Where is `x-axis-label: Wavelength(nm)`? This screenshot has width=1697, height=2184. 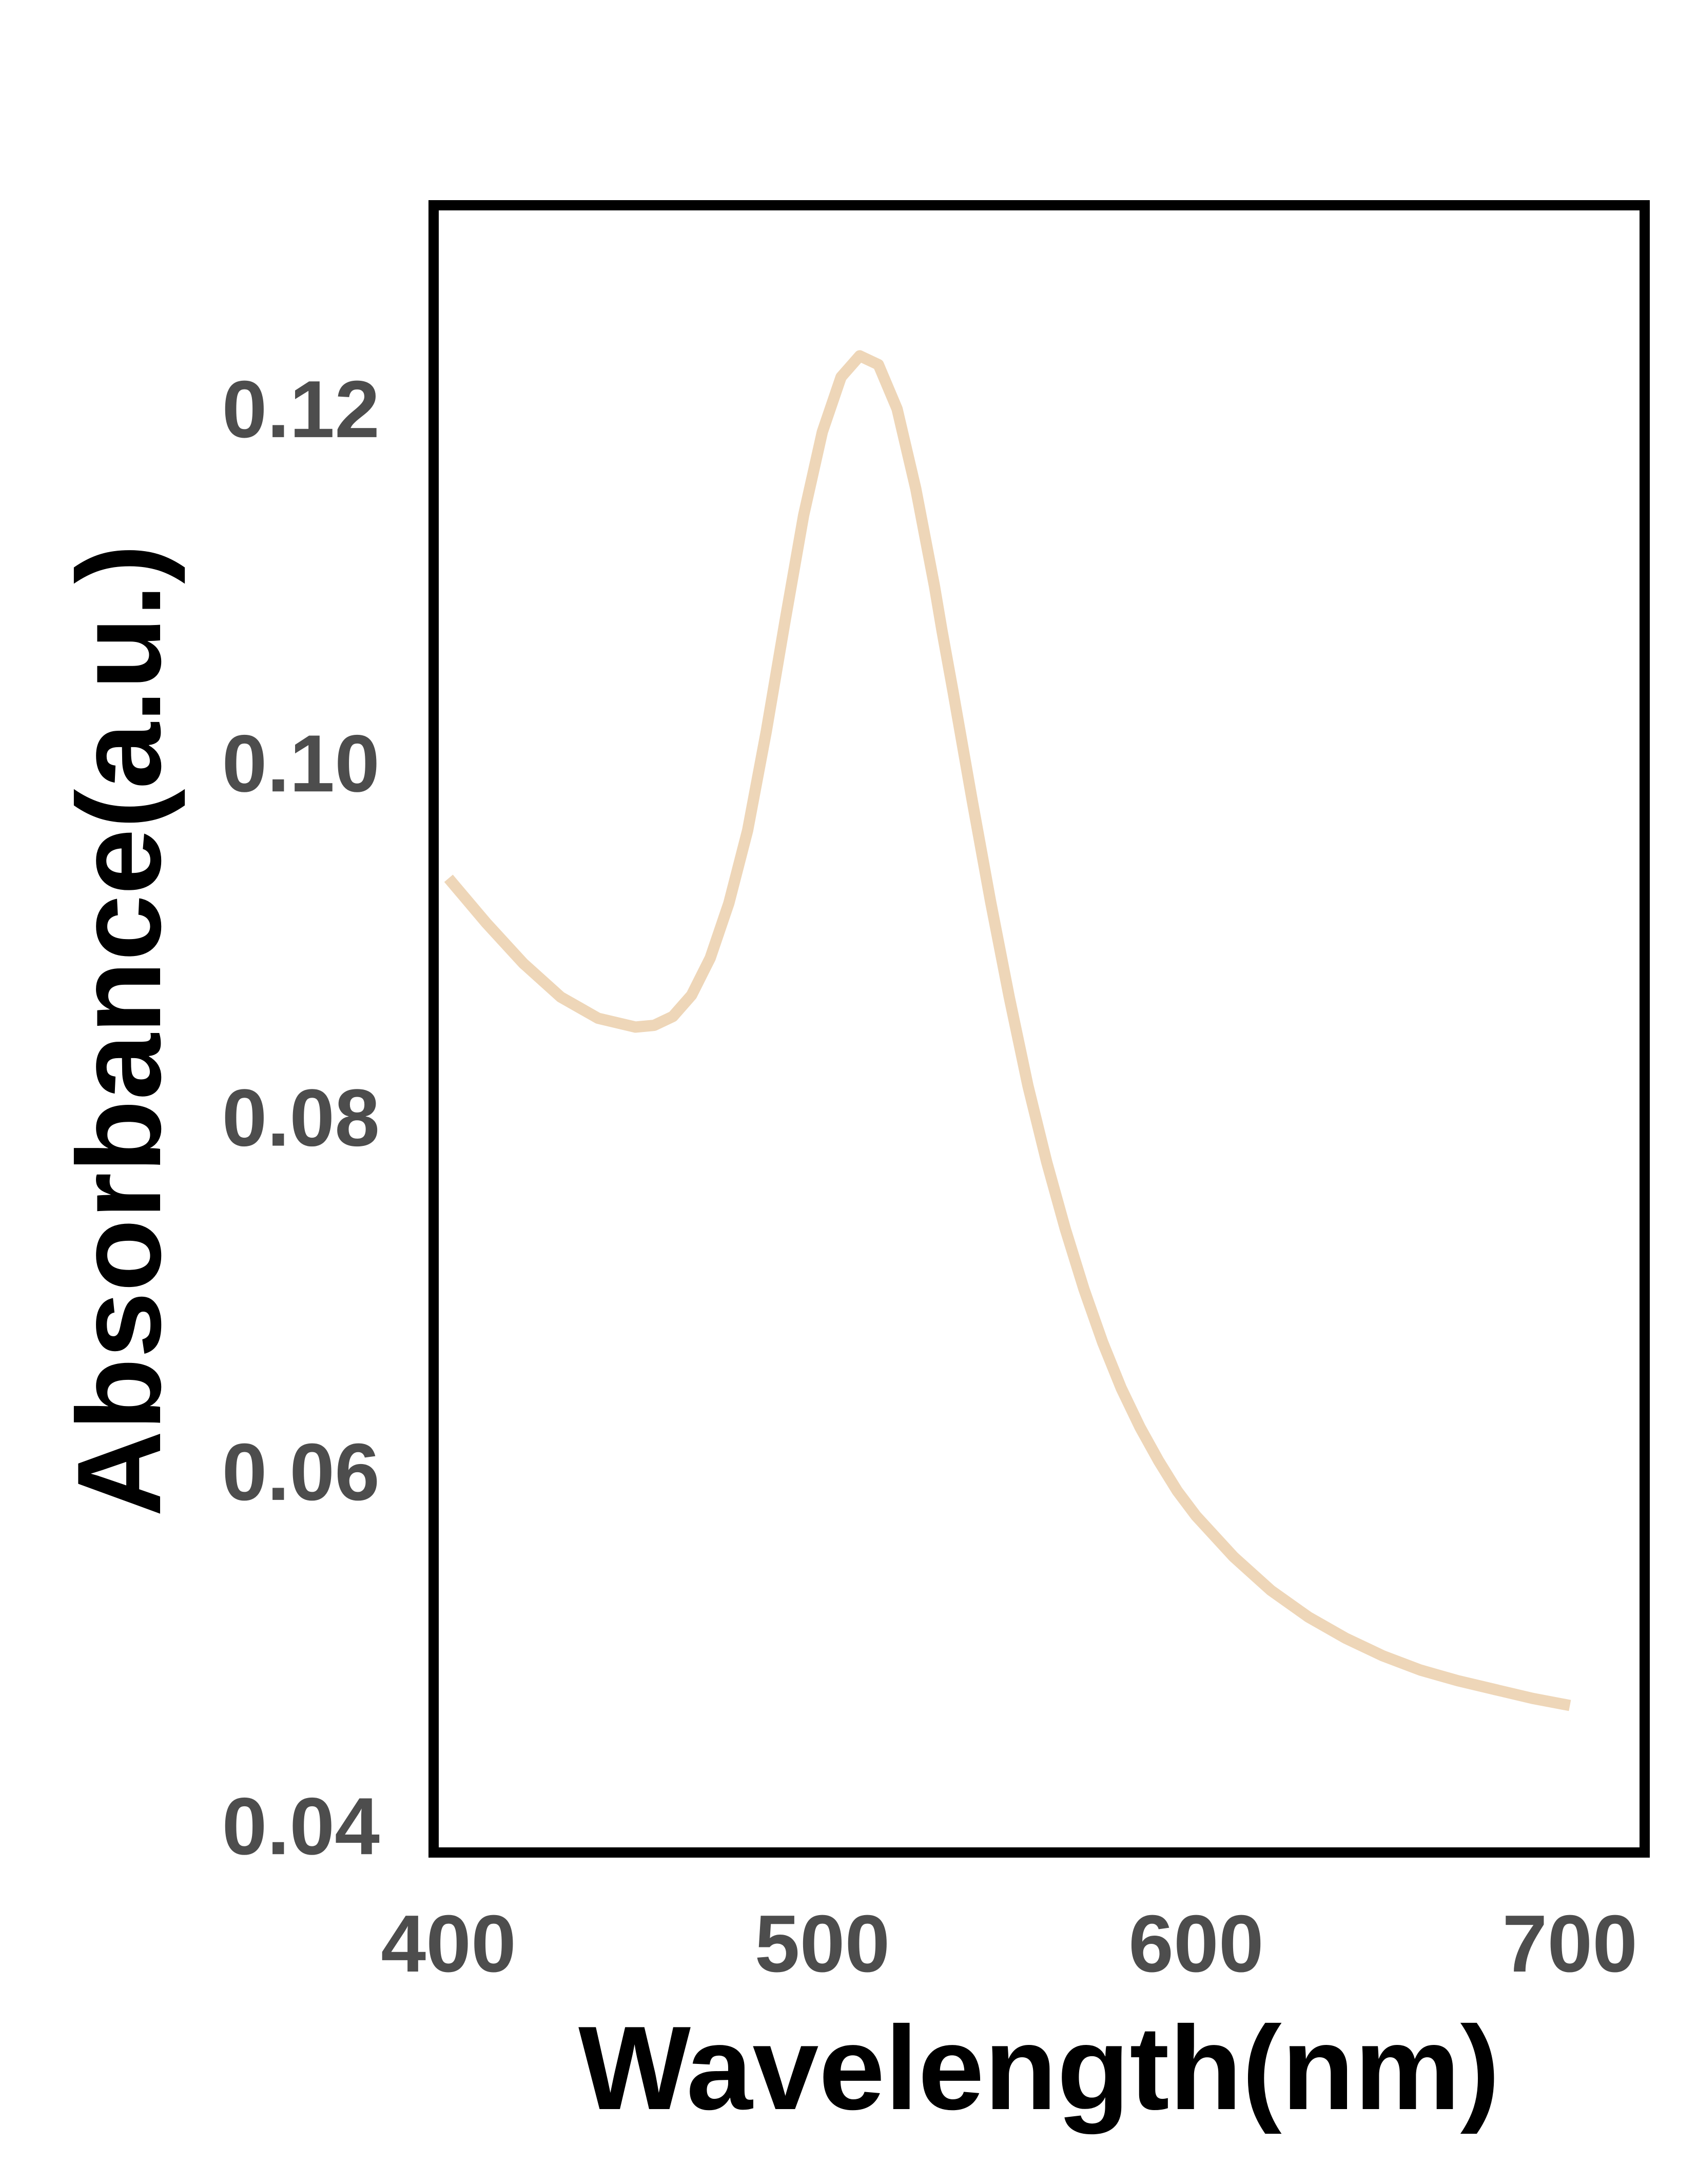 x-axis-label: Wavelength(nm) is located at coordinates (1039, 2068).